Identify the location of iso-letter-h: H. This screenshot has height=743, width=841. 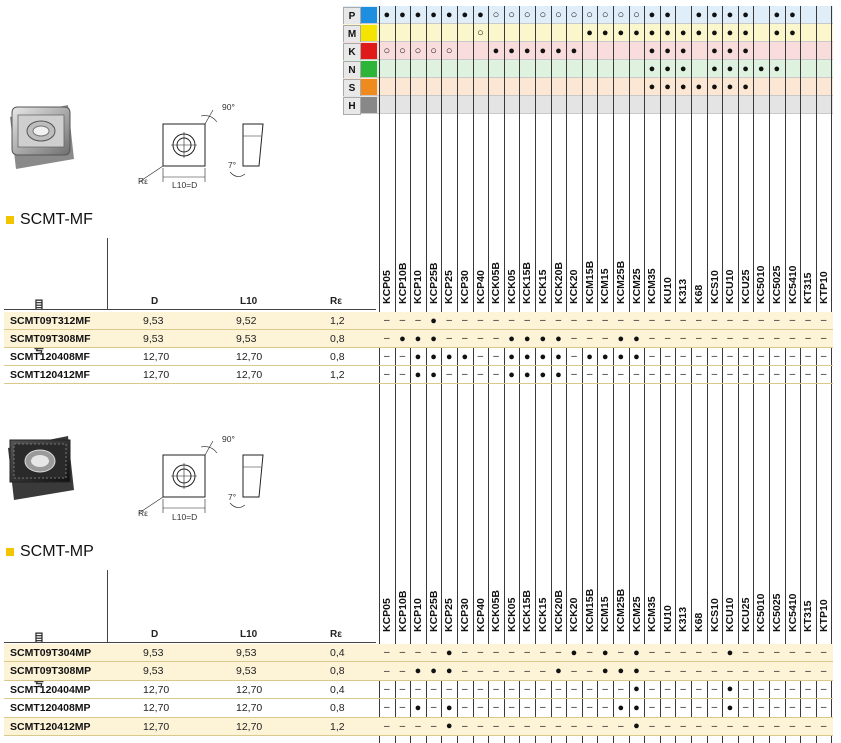
(352, 106).